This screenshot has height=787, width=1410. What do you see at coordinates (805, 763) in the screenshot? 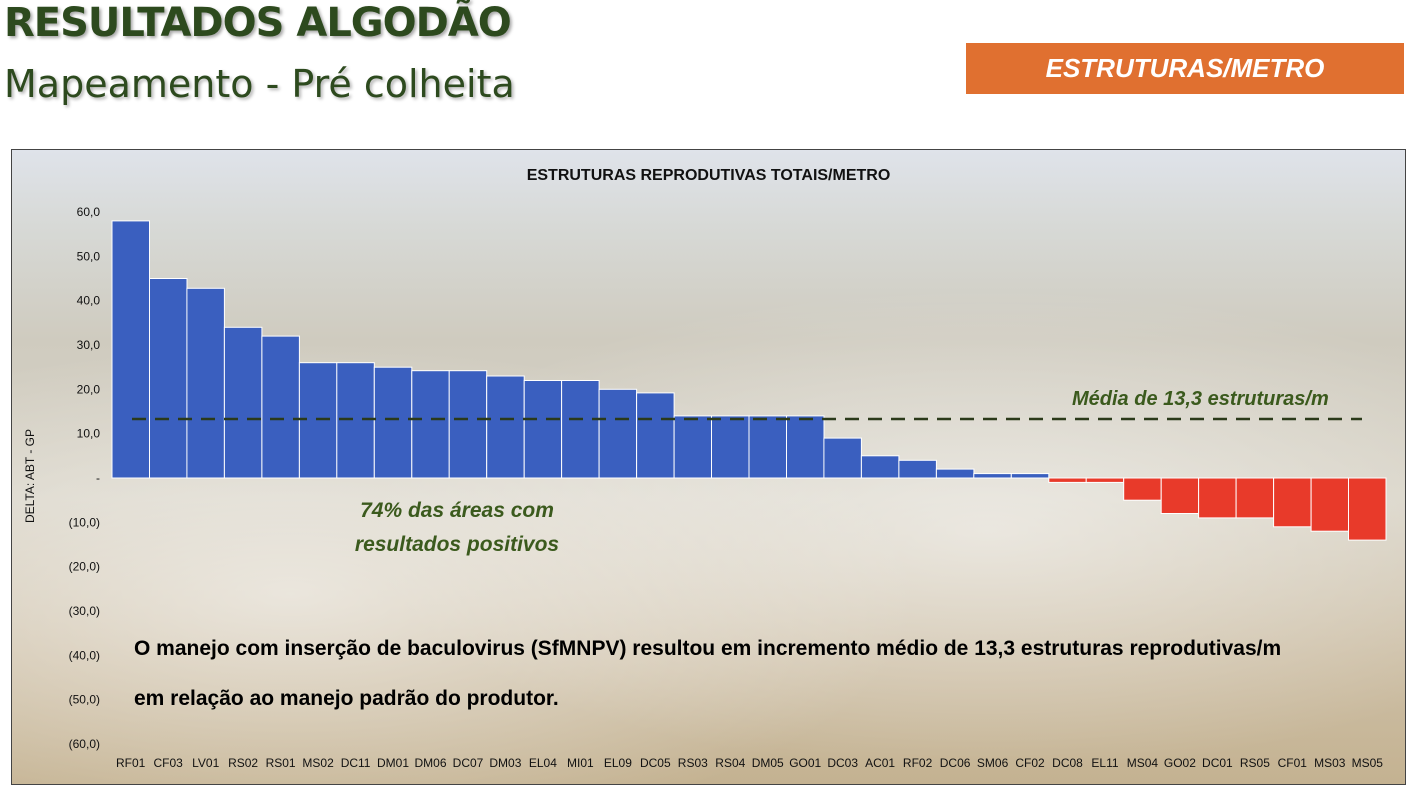
I see `x-tick-label: GO01` at bounding box center [805, 763].